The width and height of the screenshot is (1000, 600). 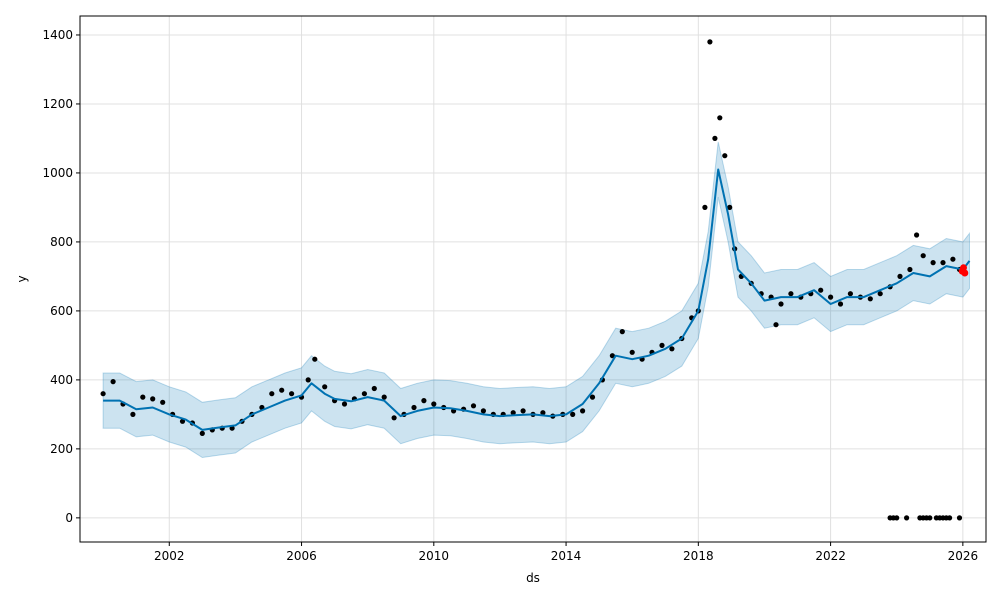 What do you see at coordinates (169, 556) in the screenshot?
I see `x-tick-label: 2002` at bounding box center [169, 556].